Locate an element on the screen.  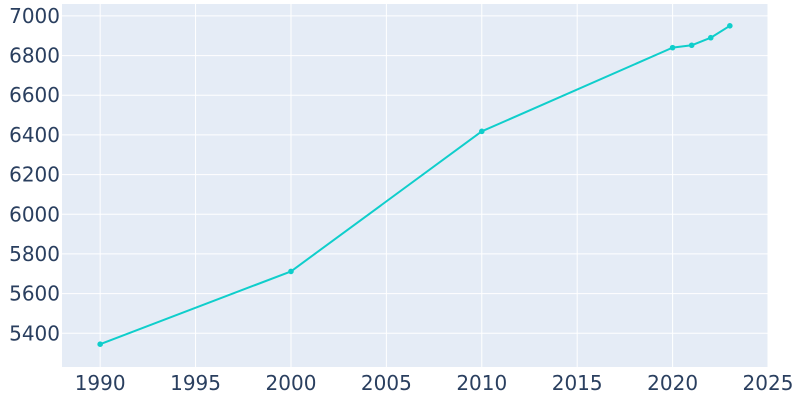
y-tick-label: 5800 is located at coordinates (34, 254).